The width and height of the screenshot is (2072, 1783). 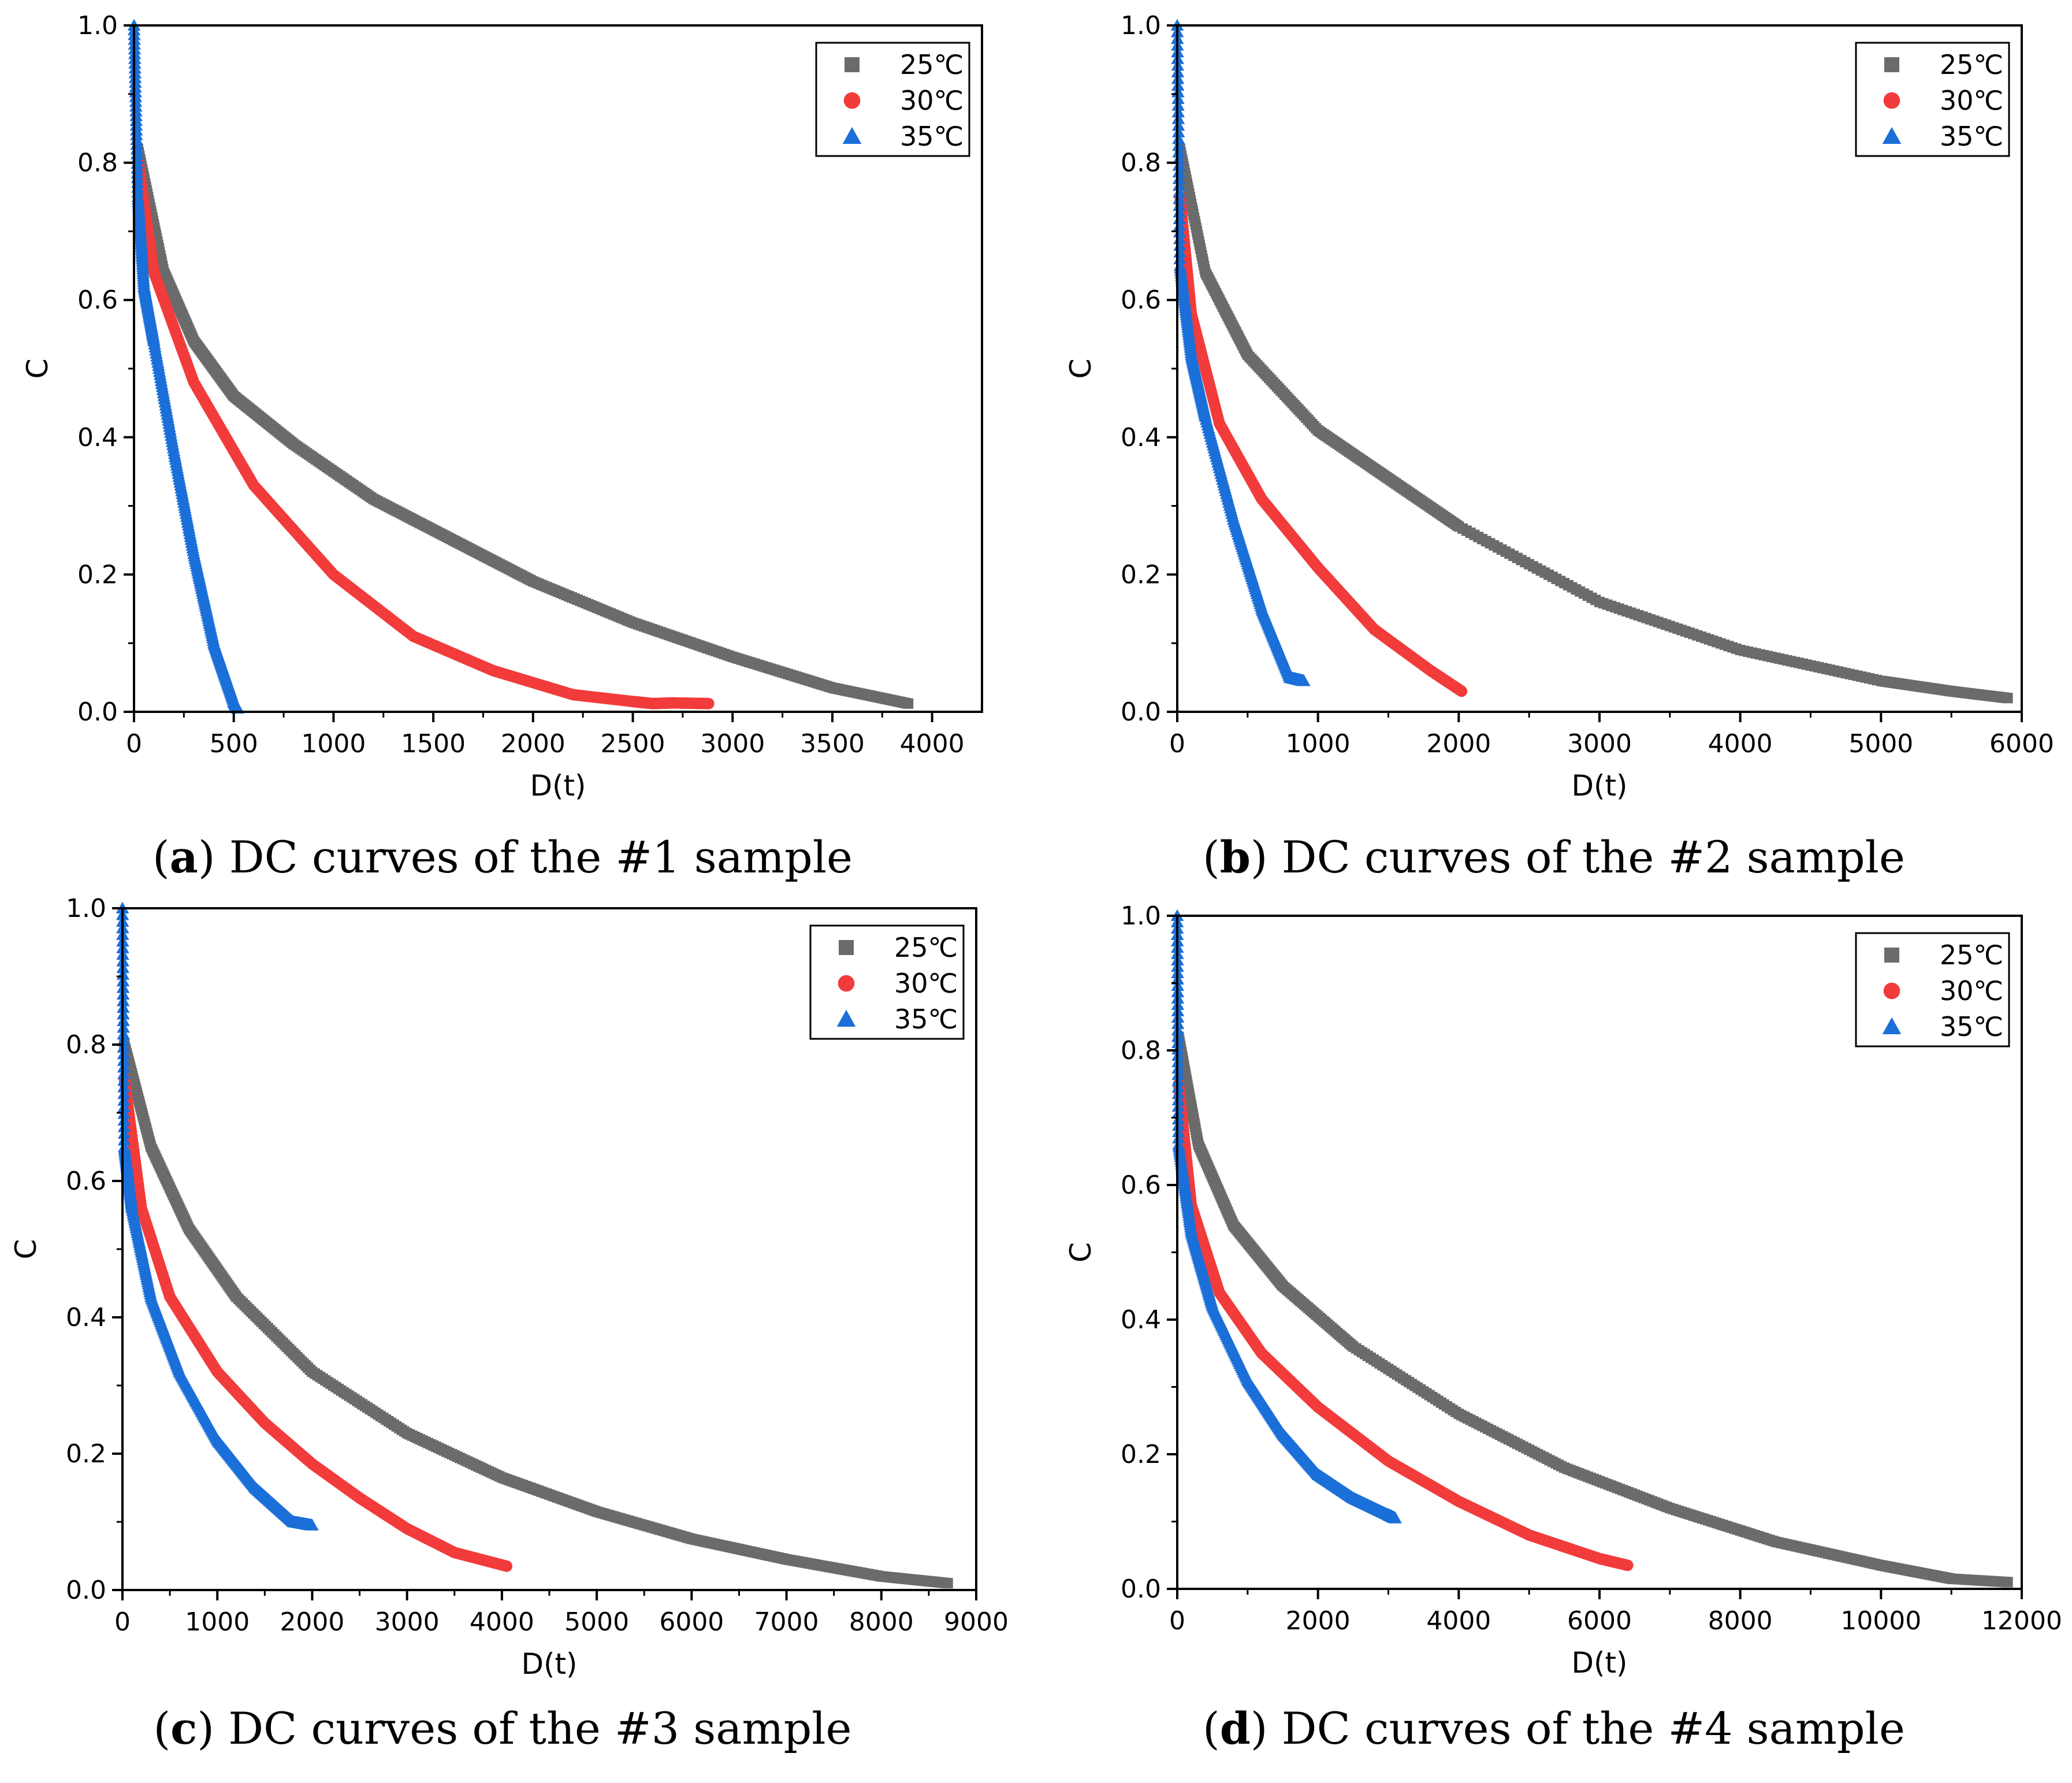 What do you see at coordinates (633, 744) in the screenshot?
I see `x-tick-label: 2500` at bounding box center [633, 744].